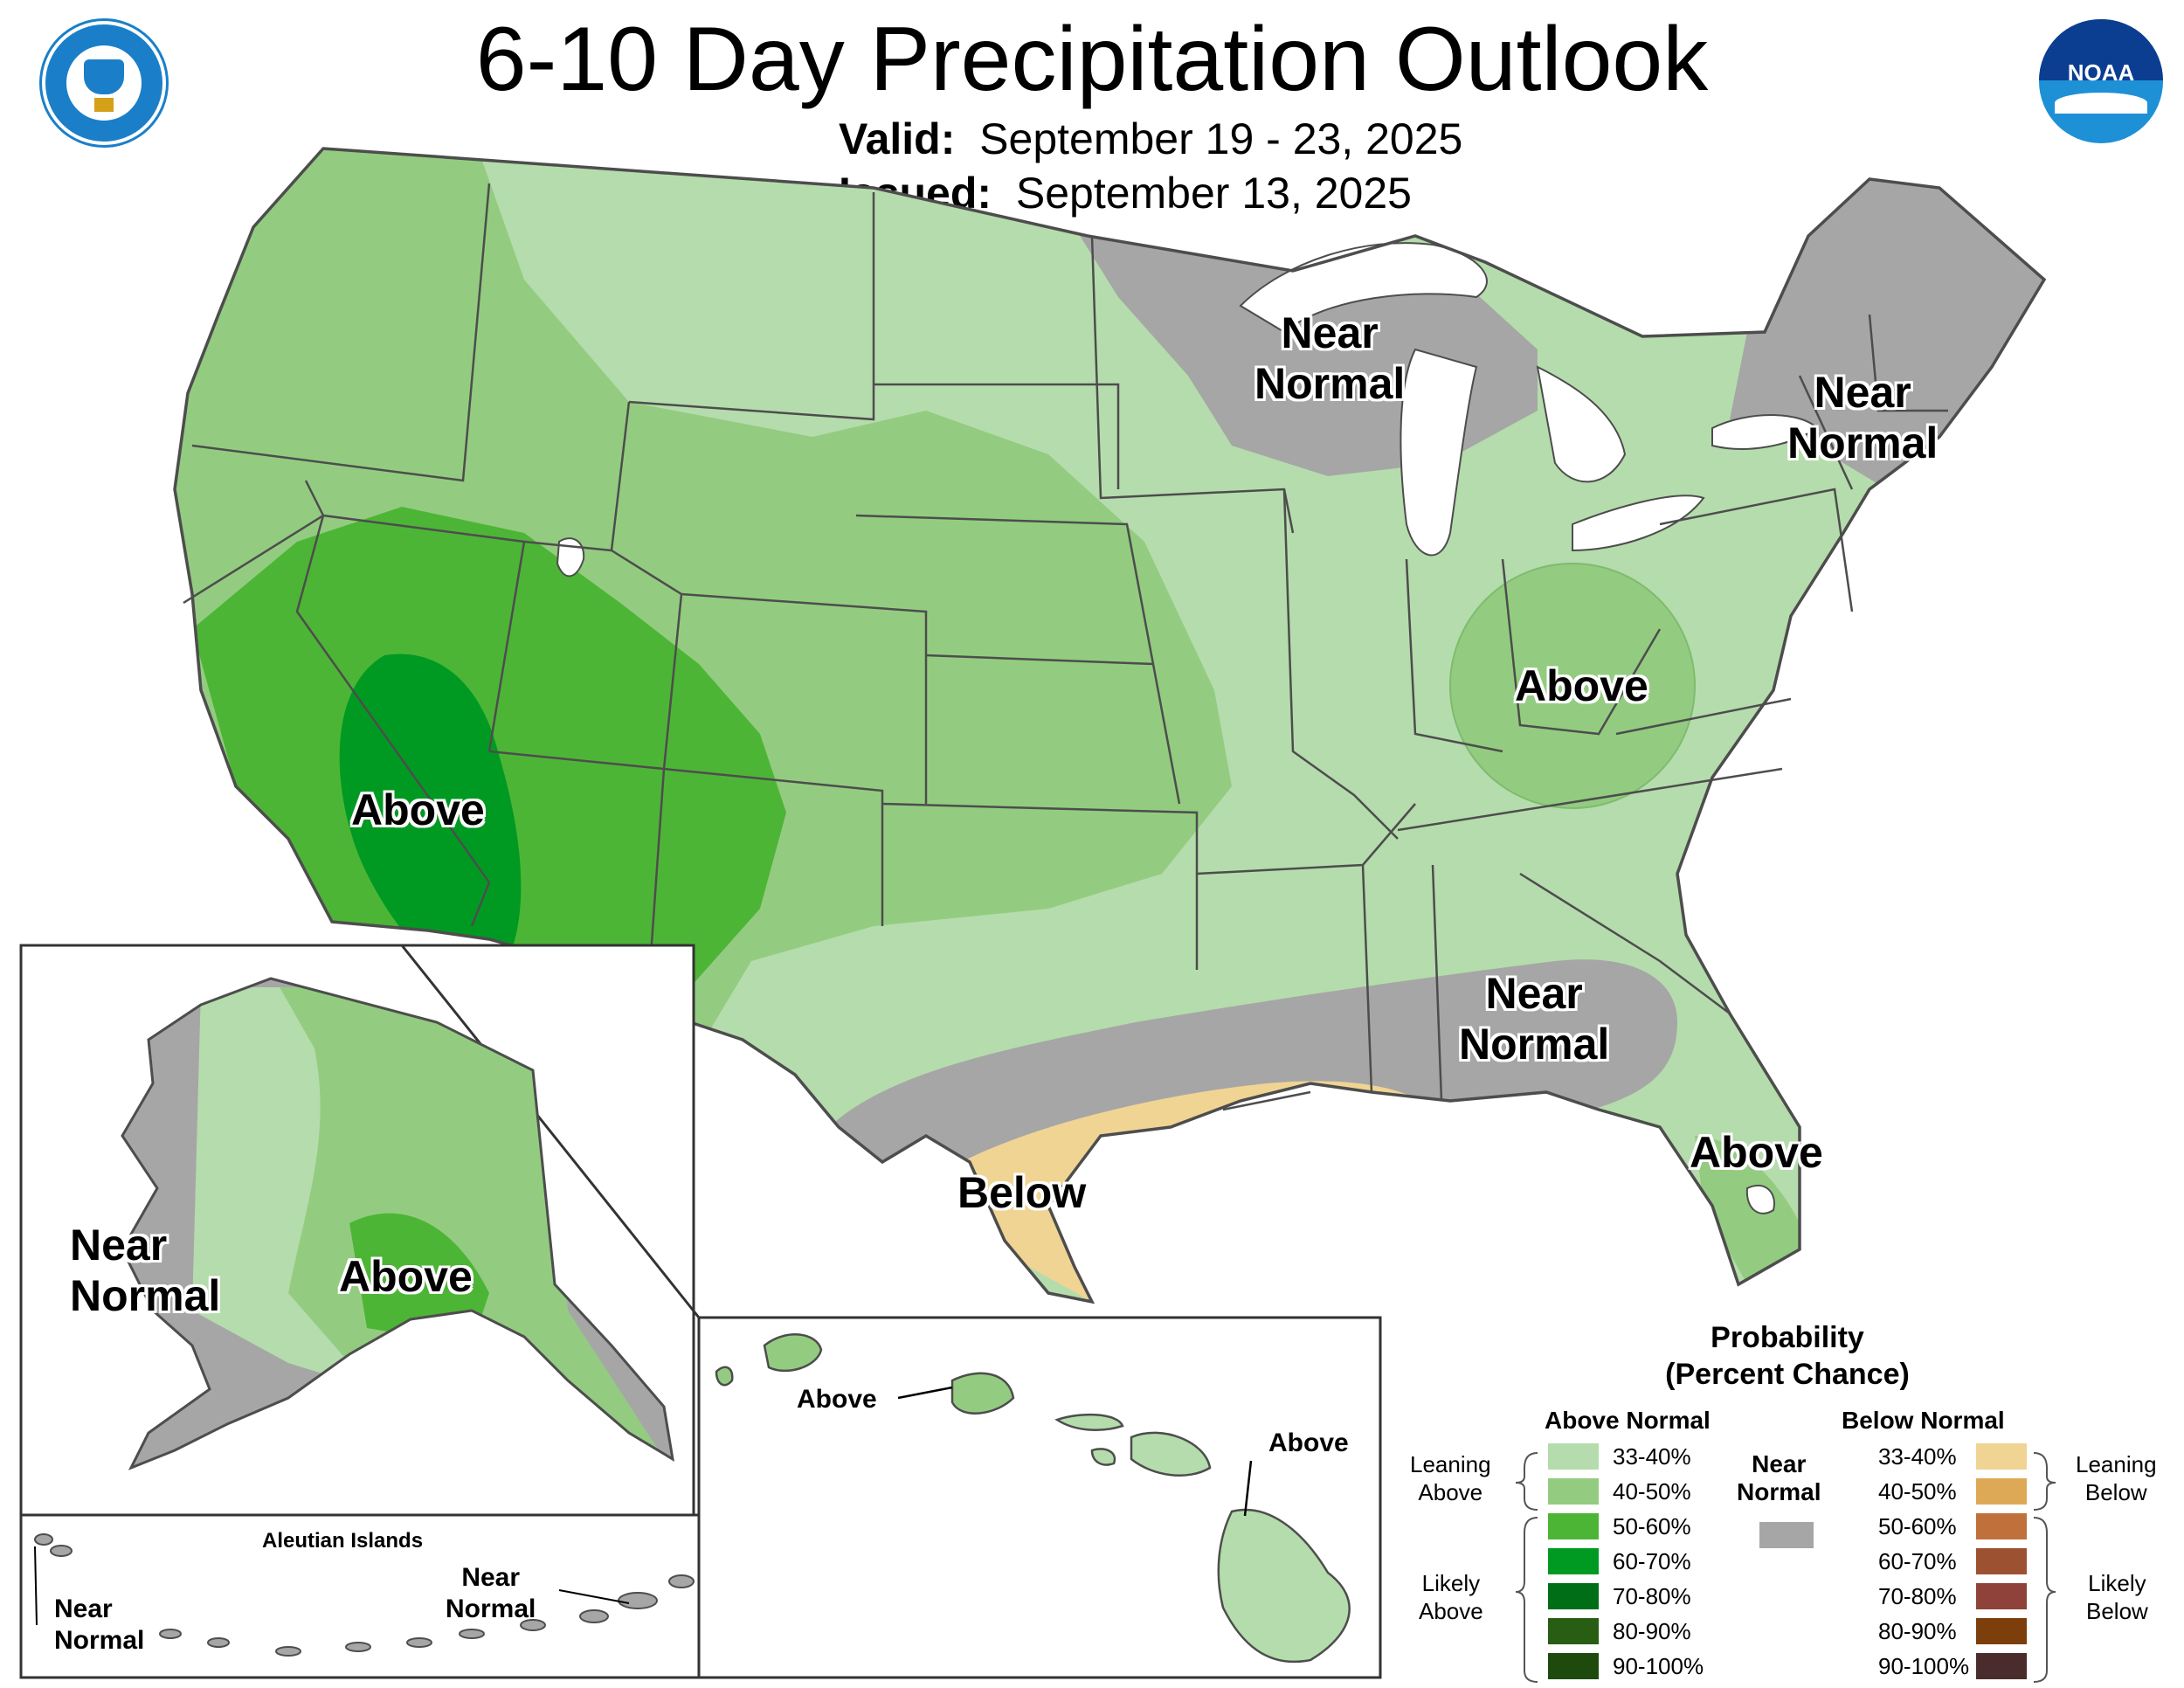 This screenshot has width=2184, height=1688. What do you see at coordinates (2101, 72) in the screenshot?
I see `noaa-logo-text: NOAA` at bounding box center [2101, 72].